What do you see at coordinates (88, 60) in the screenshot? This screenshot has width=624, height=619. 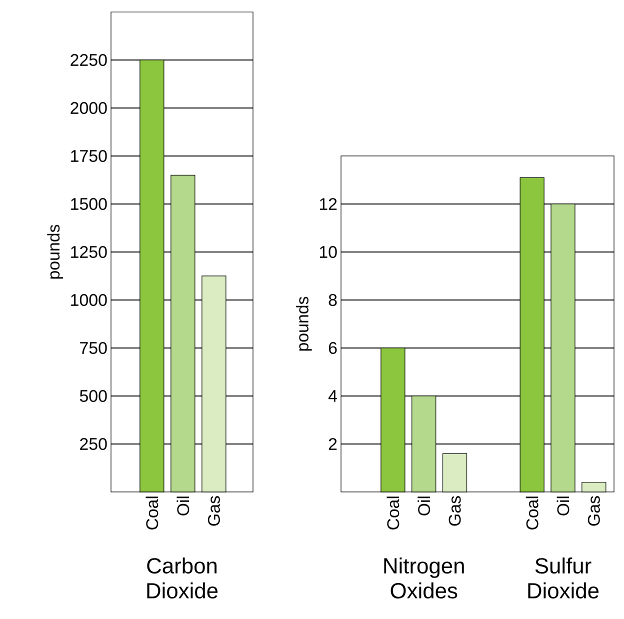 I see `y-tick-label: 2250` at bounding box center [88, 60].